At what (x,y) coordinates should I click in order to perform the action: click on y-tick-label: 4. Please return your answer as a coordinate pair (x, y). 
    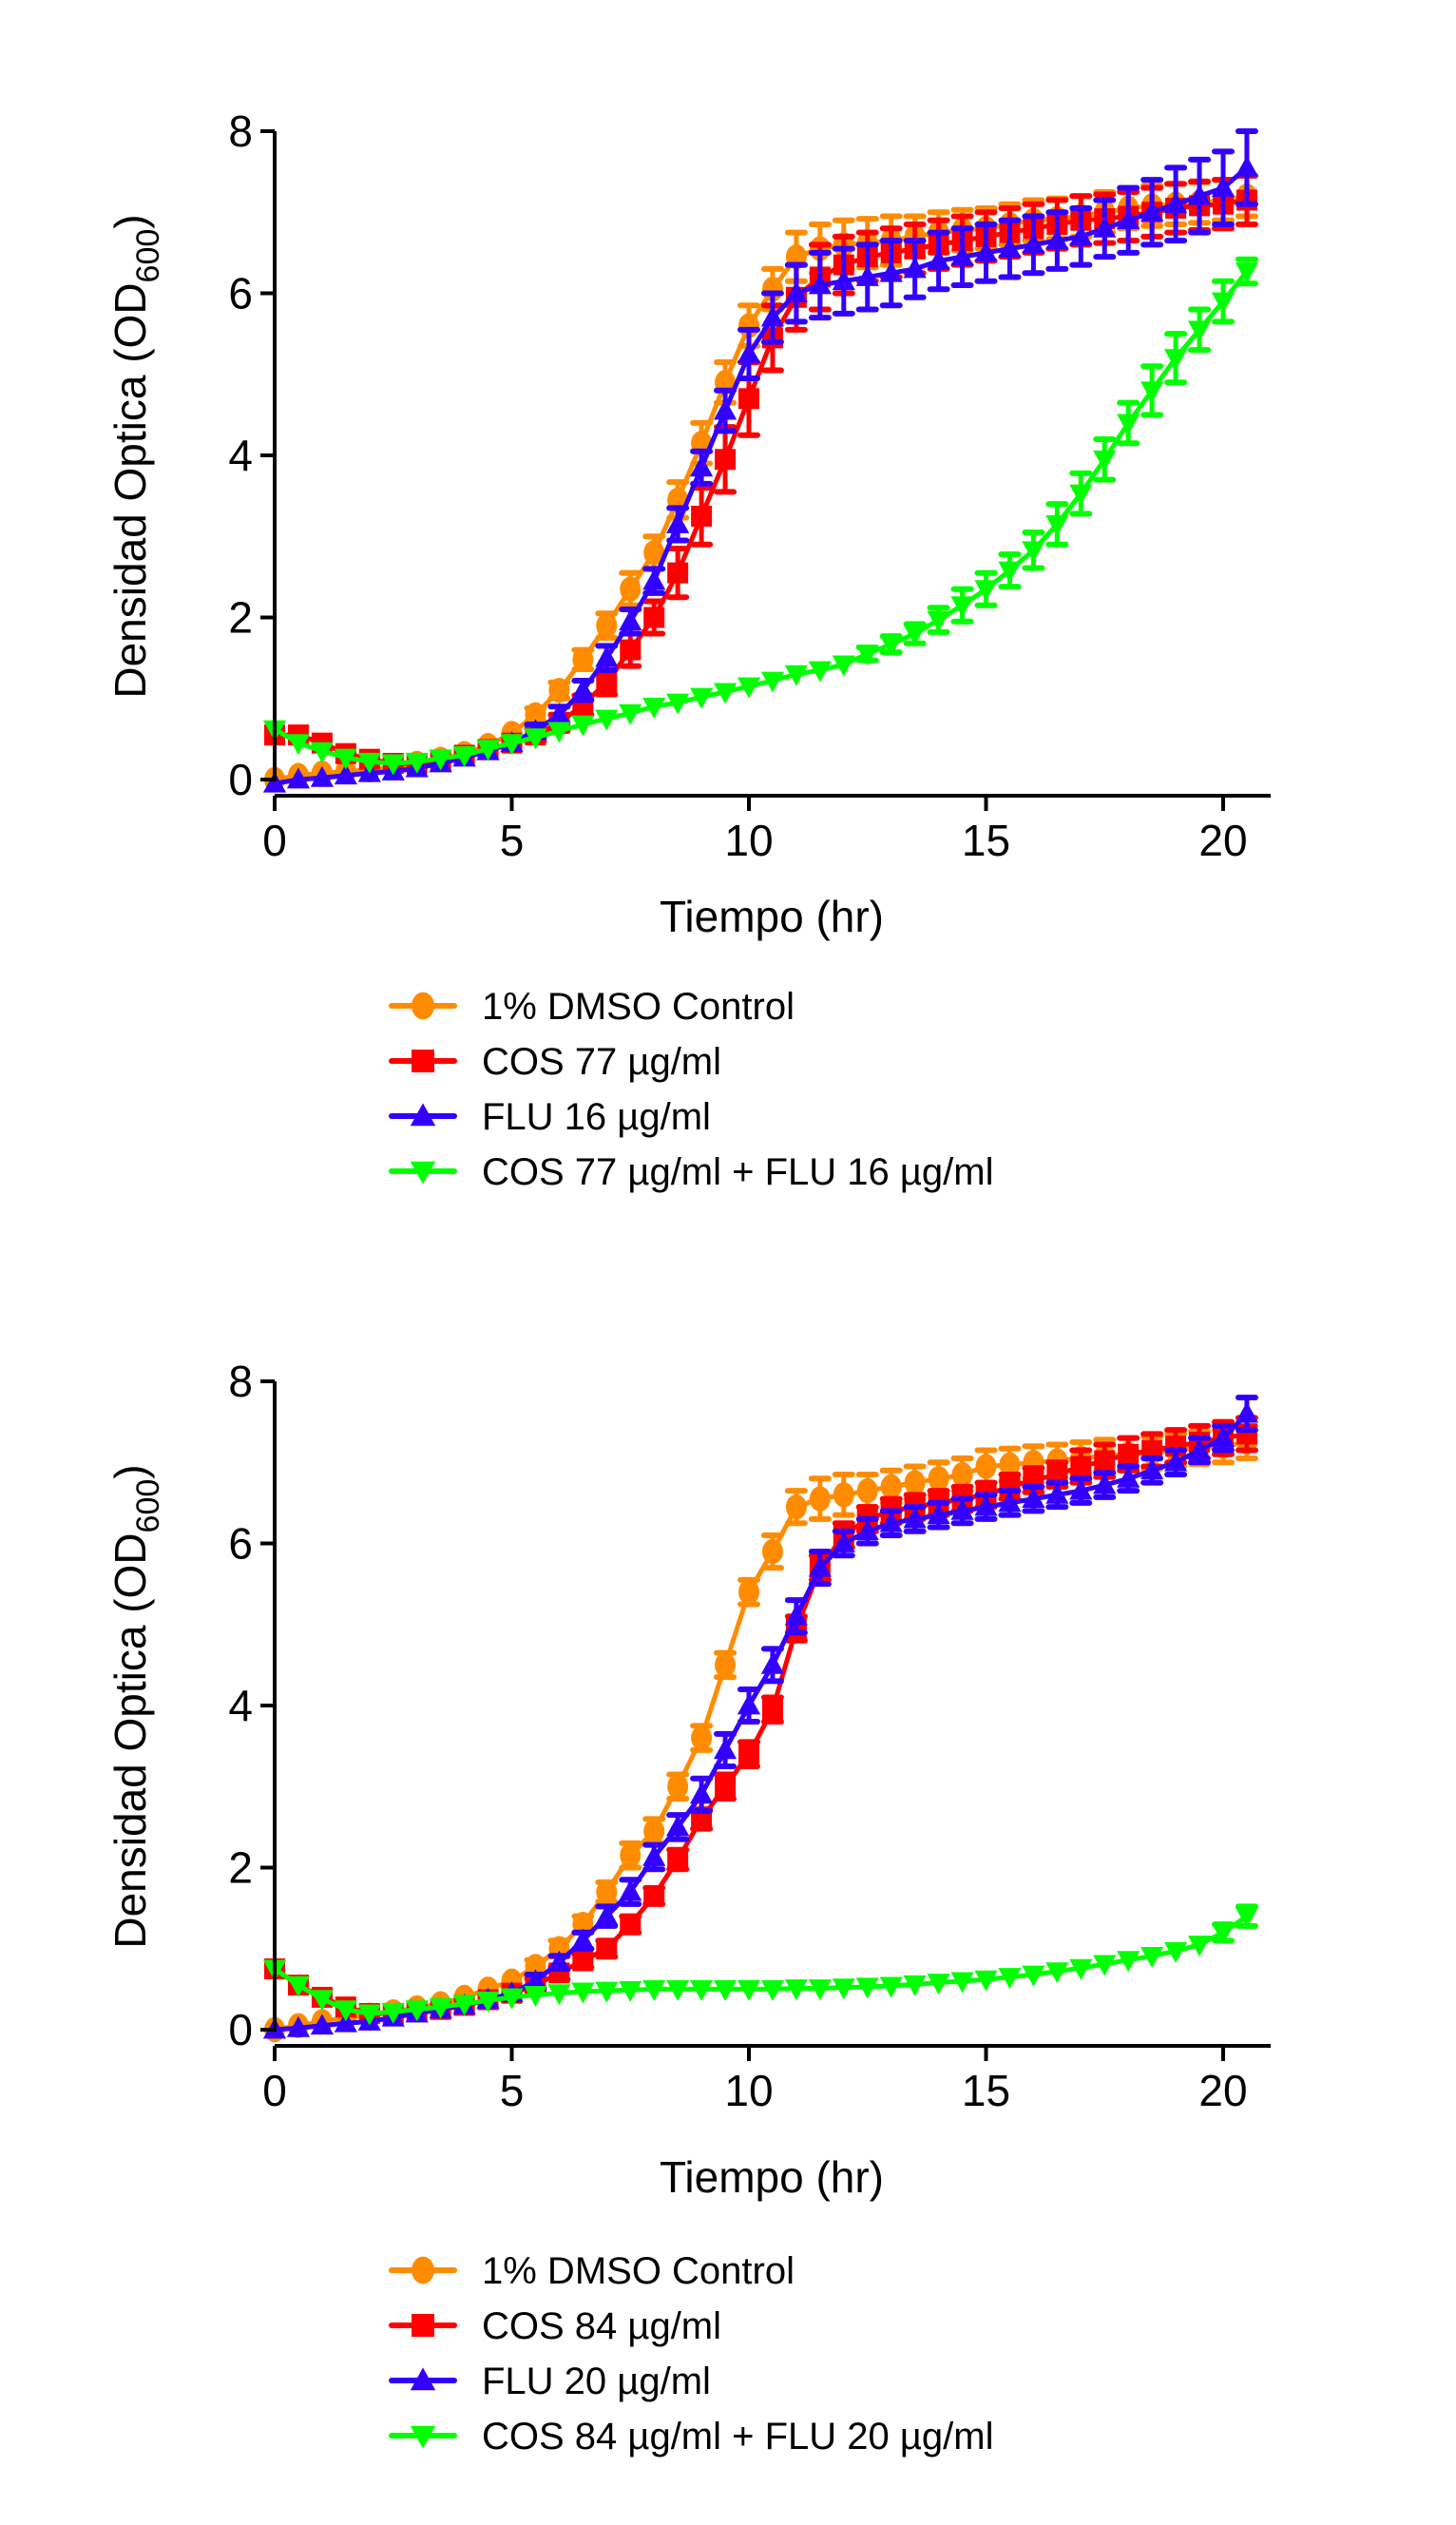
    Looking at the image, I should click on (240, 455).